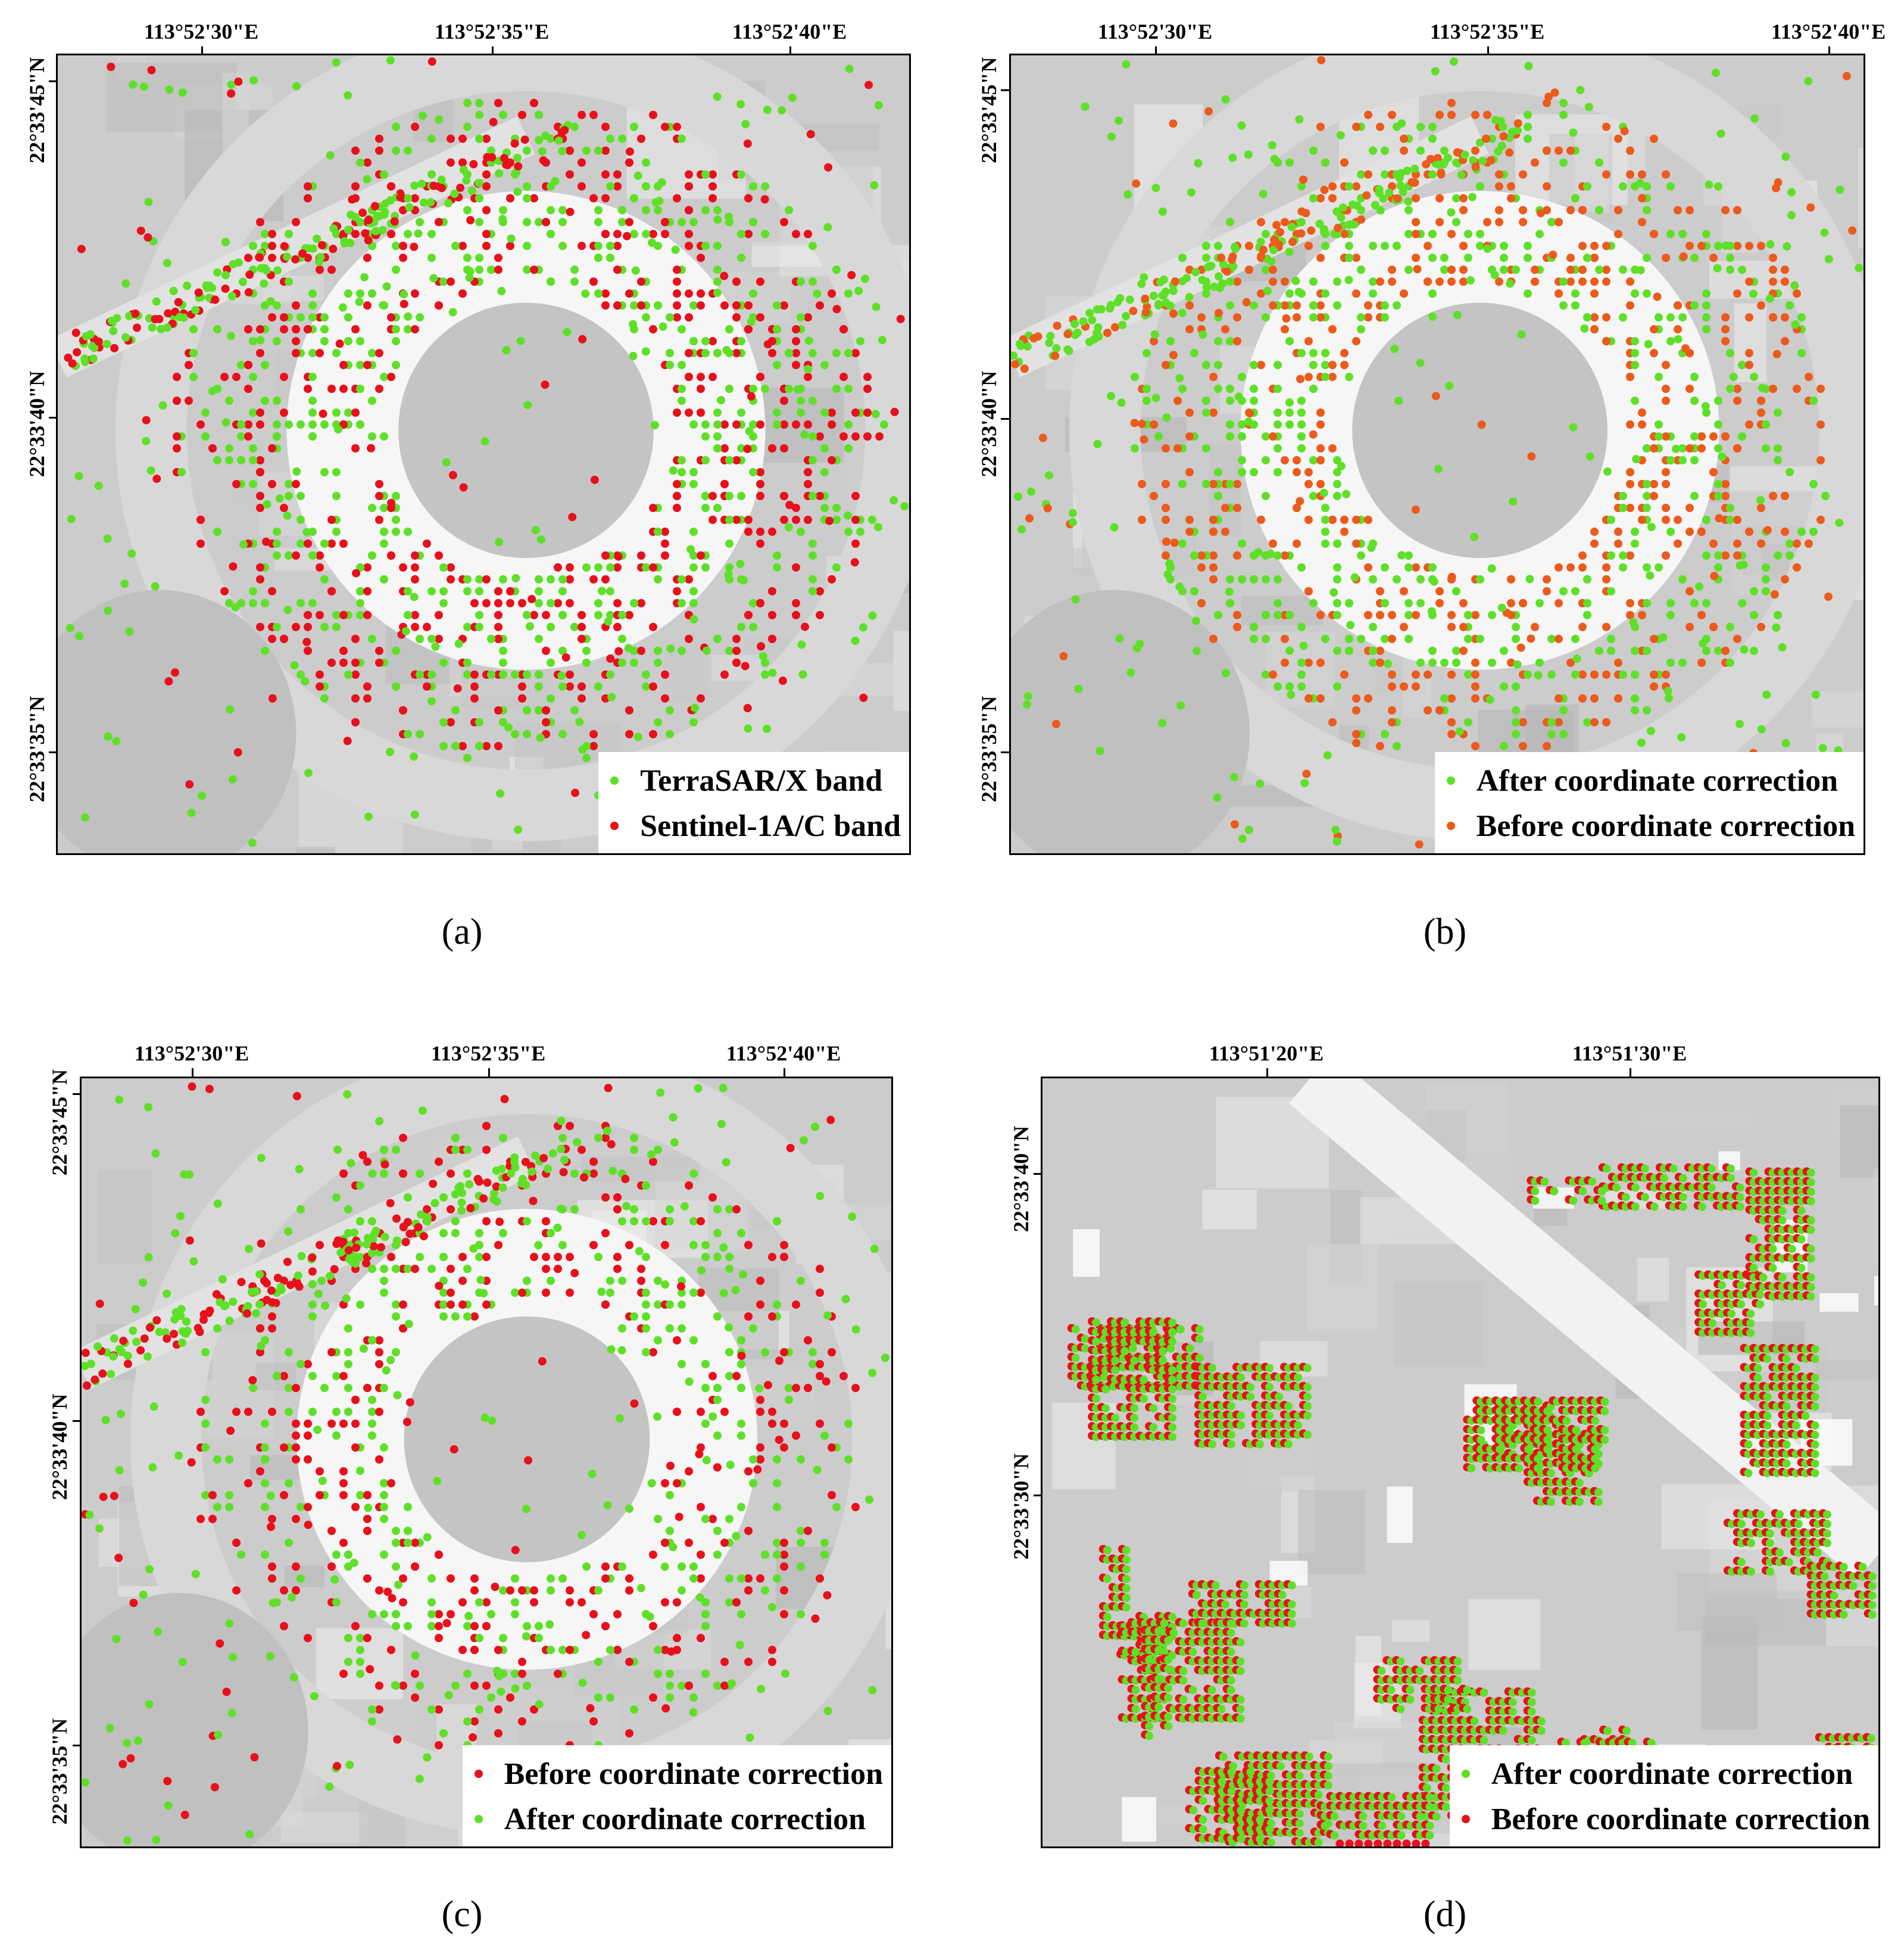 Image resolution: width=1904 pixels, height=1956 pixels. What do you see at coordinates (77, 1094) in the screenshot?
I see `lat-tick` at bounding box center [77, 1094].